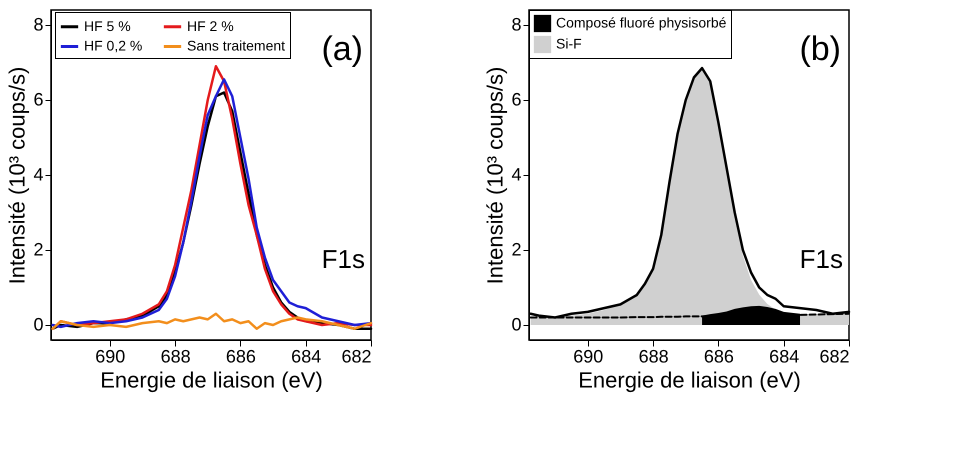 The image size is (955, 462). What do you see at coordinates (820, 49) in the screenshot?
I see `annotation: (b)` at bounding box center [820, 49].